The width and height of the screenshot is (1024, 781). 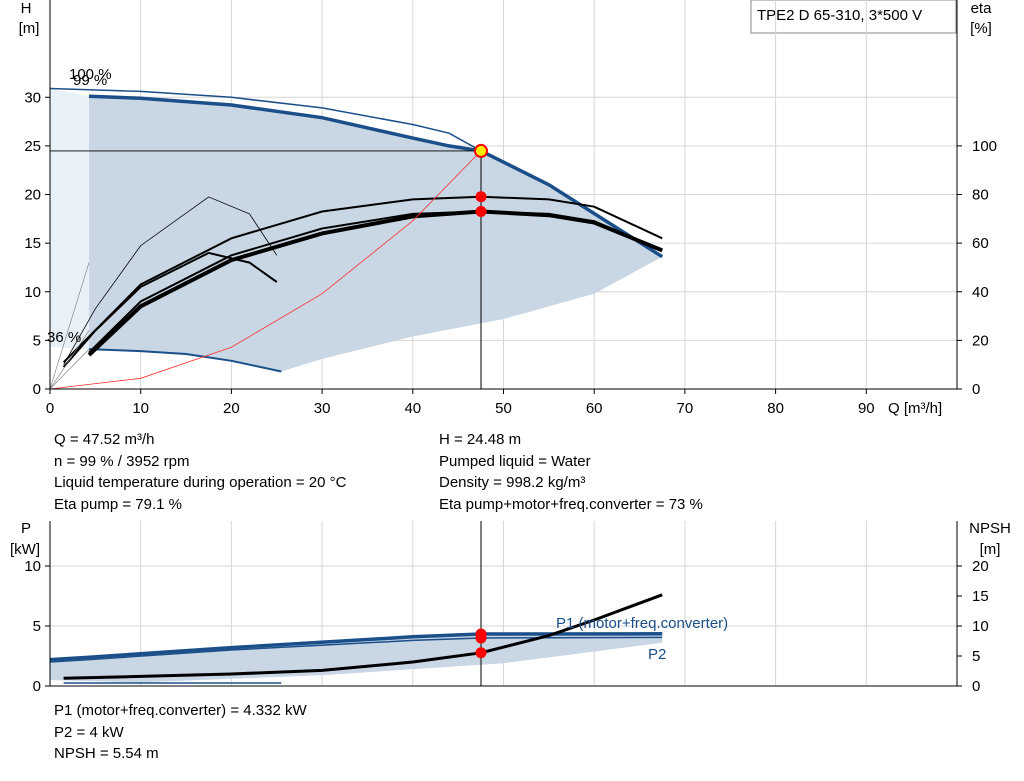 I want to click on eta-axis-label: eta, so click(x=982, y=8).